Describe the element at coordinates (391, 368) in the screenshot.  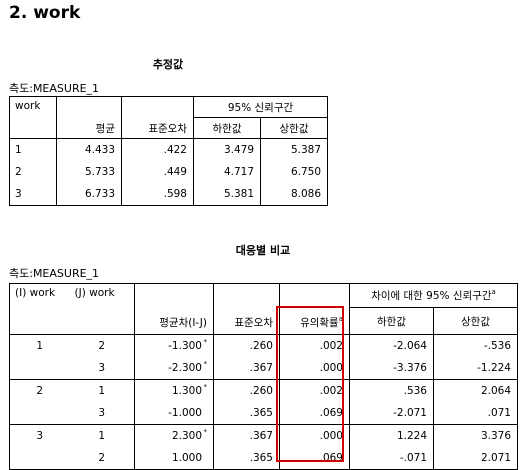
I see `ci-lower-cell: -3.376` at that location.